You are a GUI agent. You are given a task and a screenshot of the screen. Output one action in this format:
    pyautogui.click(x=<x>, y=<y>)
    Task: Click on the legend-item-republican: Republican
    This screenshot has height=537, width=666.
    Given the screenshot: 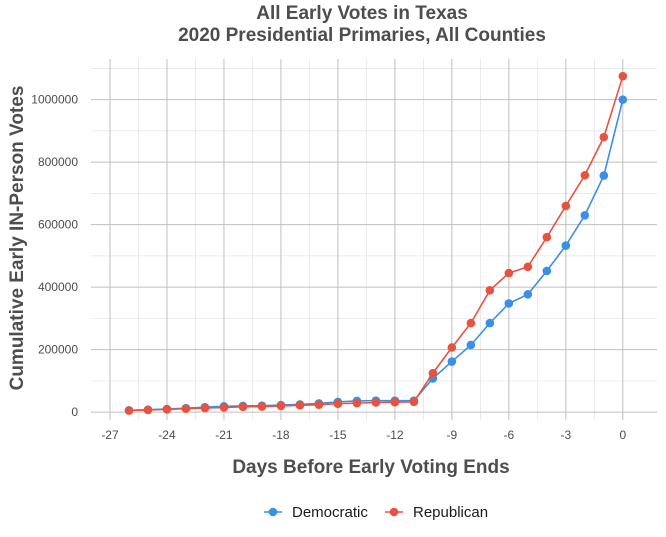 What is the action you would take?
    pyautogui.click(x=436, y=512)
    